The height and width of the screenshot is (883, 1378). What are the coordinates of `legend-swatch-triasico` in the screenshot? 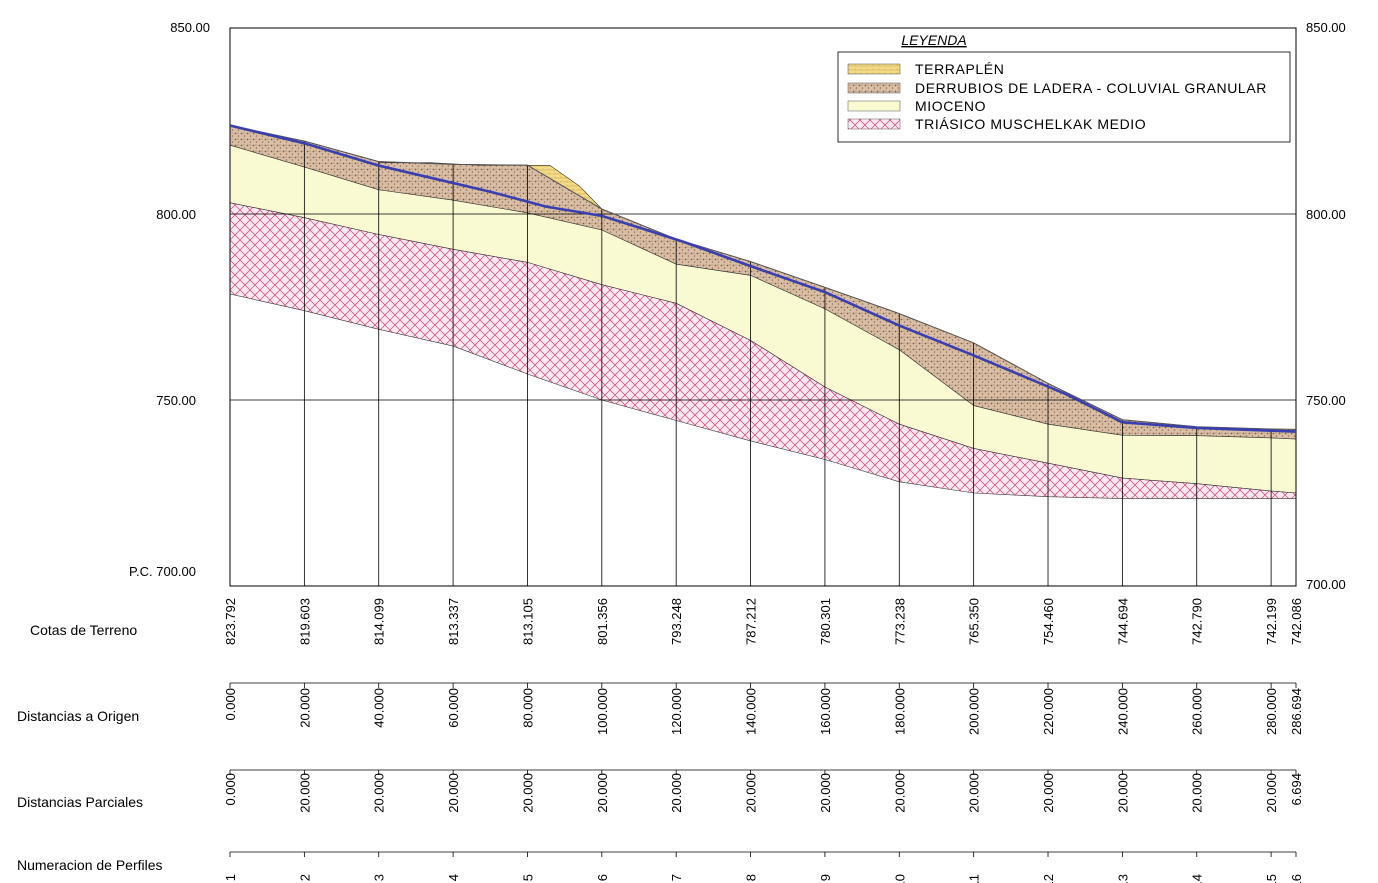 It's located at (874, 124).